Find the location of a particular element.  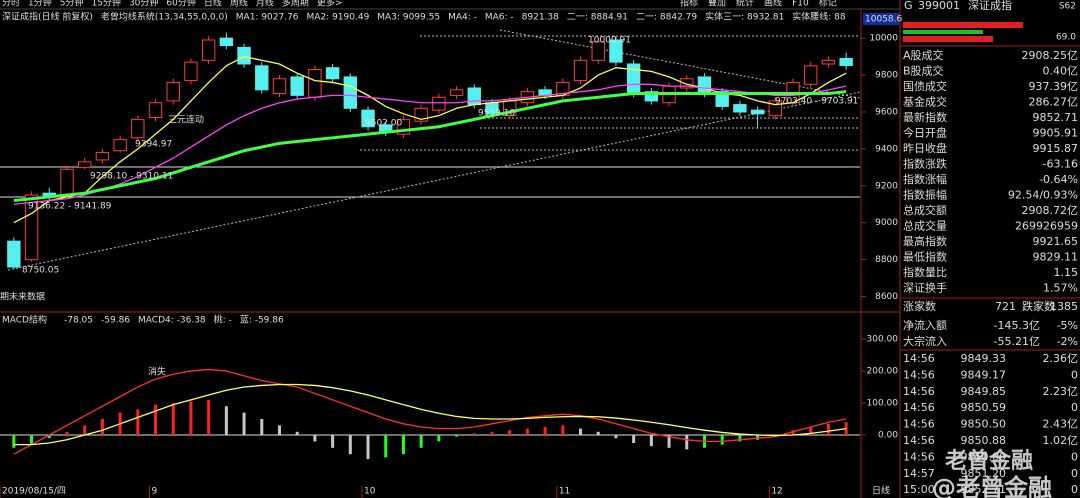

tab: 日线 is located at coordinates (213, 4).